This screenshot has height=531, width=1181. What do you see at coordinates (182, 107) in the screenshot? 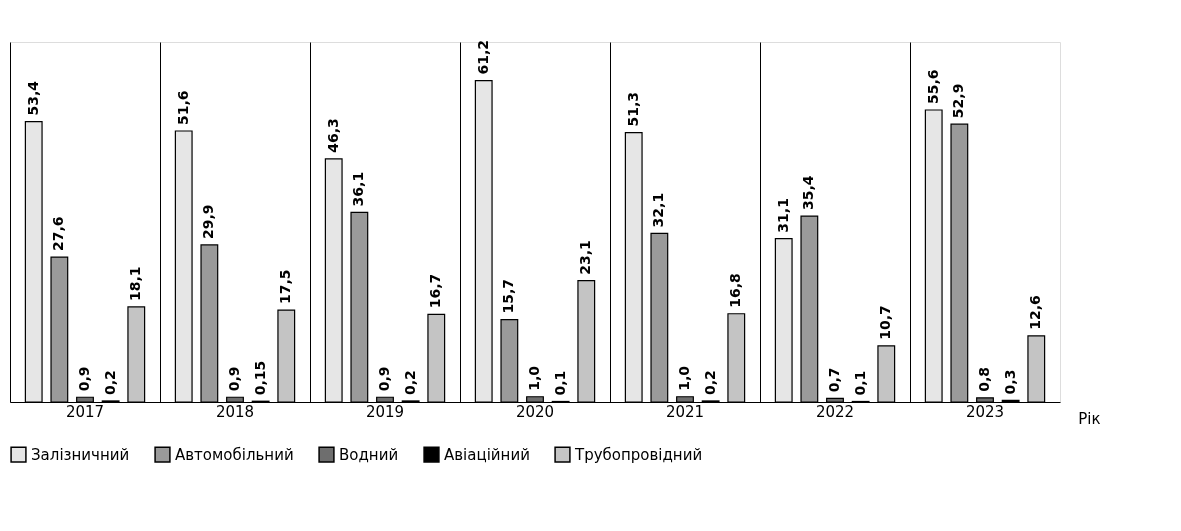
I see `data-label: 51,6` at bounding box center [182, 107].